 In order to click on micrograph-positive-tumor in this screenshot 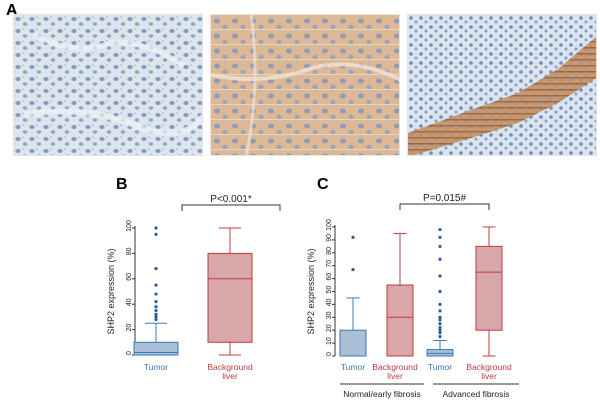, I will do `click(305, 85)`.